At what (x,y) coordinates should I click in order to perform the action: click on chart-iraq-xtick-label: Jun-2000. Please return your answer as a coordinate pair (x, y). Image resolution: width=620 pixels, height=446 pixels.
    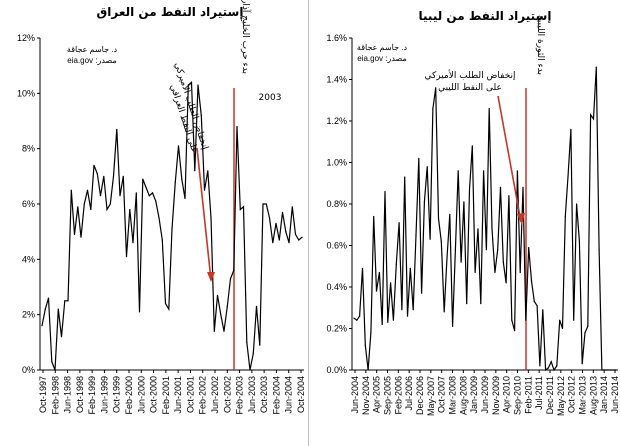
    Looking at the image, I should click on (141, 395).